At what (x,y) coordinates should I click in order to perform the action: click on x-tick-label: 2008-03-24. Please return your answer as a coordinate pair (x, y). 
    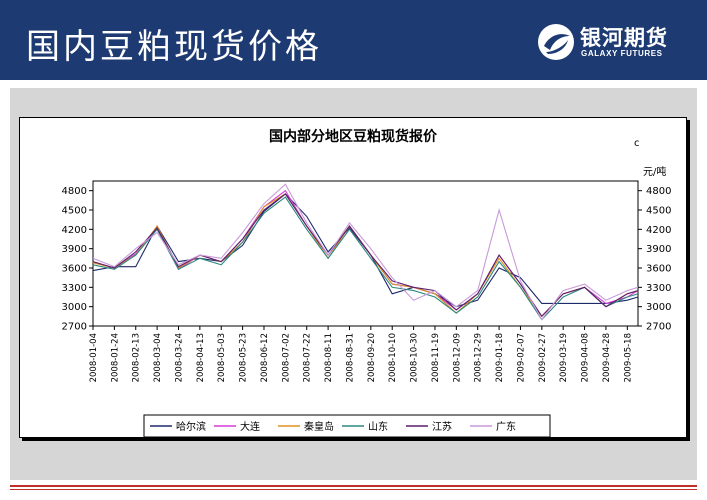
    Looking at the image, I should click on (179, 357).